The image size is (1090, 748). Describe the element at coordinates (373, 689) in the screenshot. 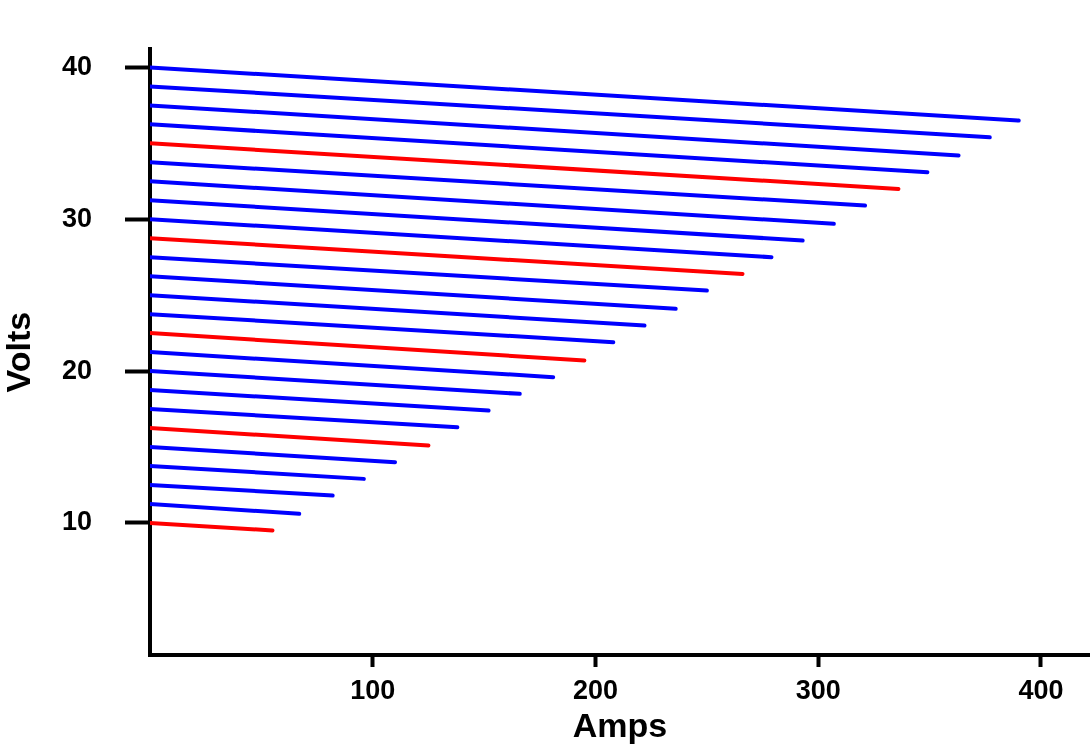

I see `x-tick-label: 100` at that location.